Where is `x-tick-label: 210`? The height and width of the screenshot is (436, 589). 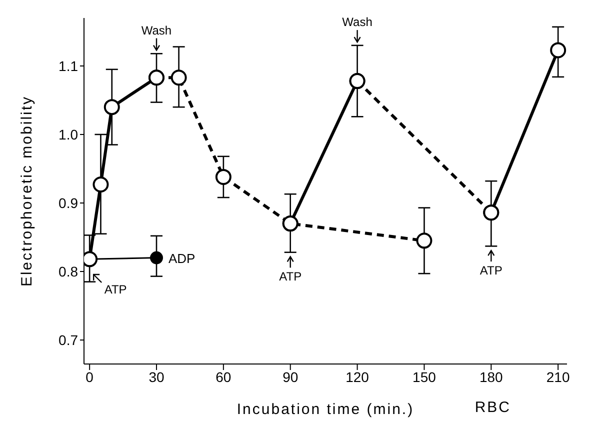 x-tick-label: 210 is located at coordinates (558, 376).